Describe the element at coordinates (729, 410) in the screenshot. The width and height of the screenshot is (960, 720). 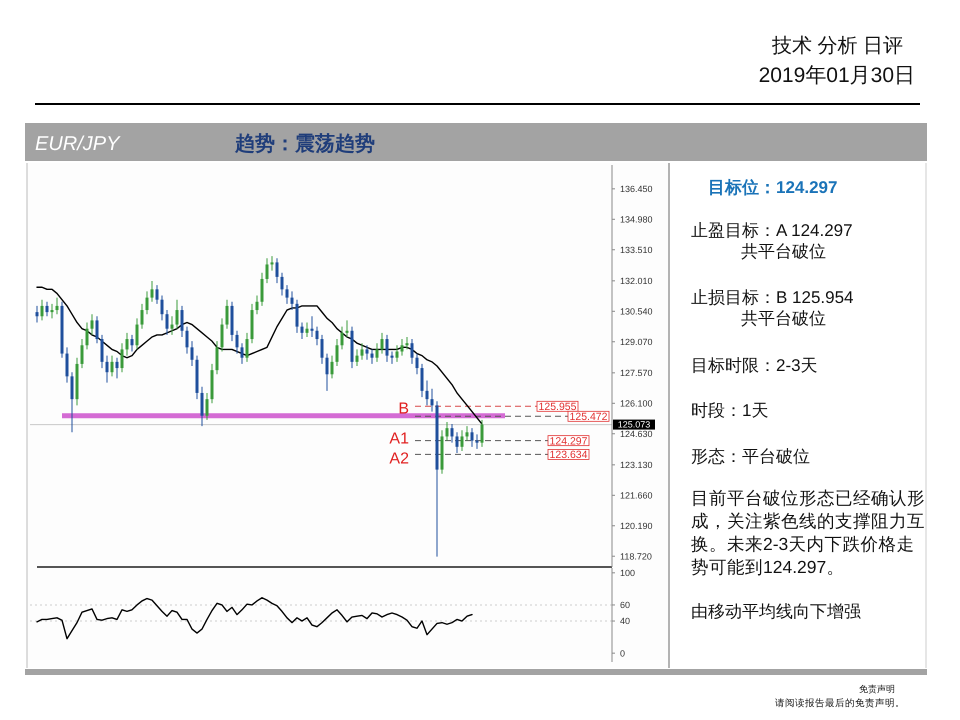
I see `text: 时段：1天` at that location.